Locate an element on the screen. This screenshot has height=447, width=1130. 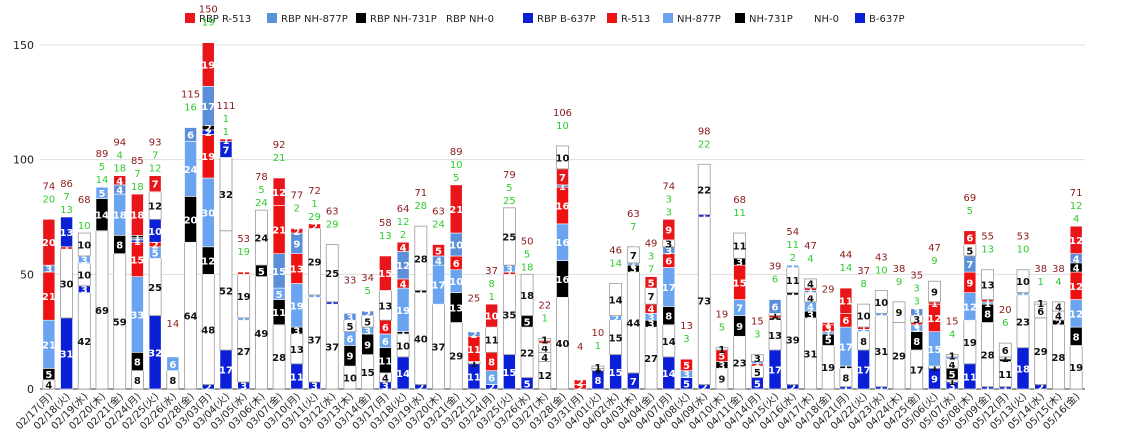
bar-segment-label: 4 is located at coordinates (810, 298).